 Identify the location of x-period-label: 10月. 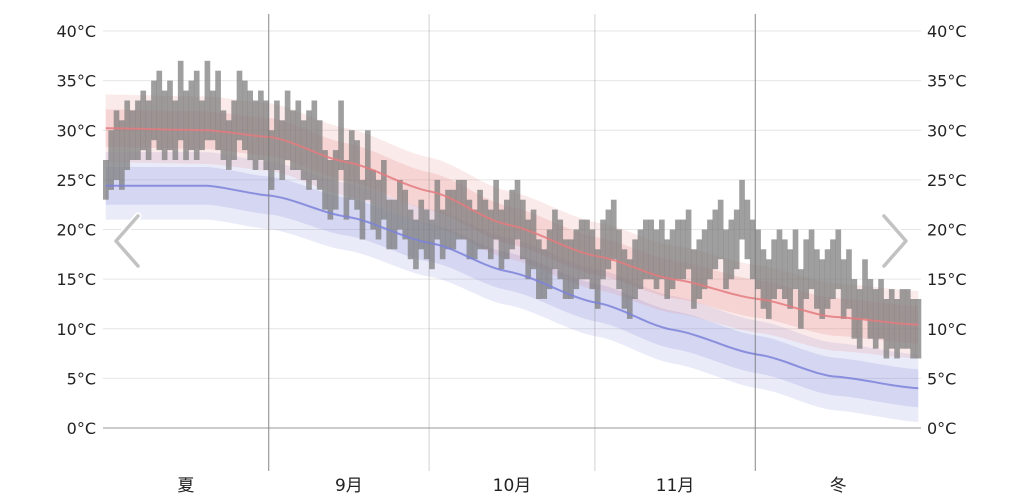
(512, 486).